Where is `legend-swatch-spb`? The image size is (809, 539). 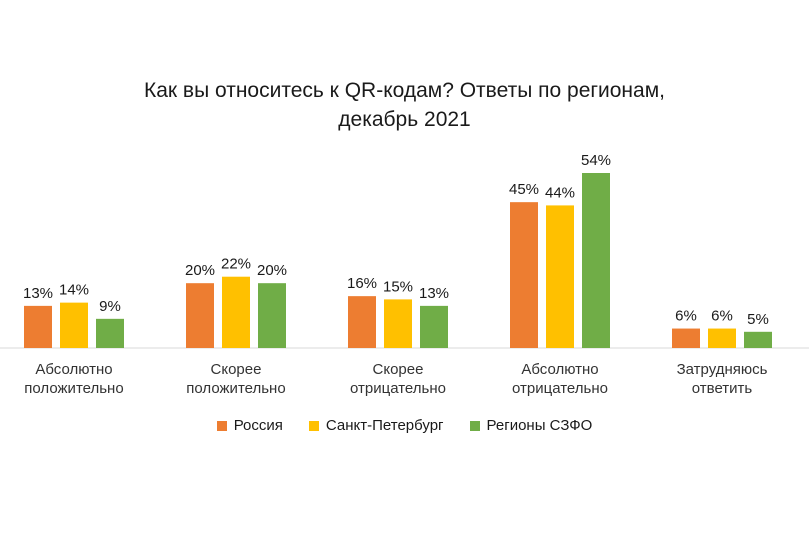
legend-swatch-spb is located at coordinates (313, 425).